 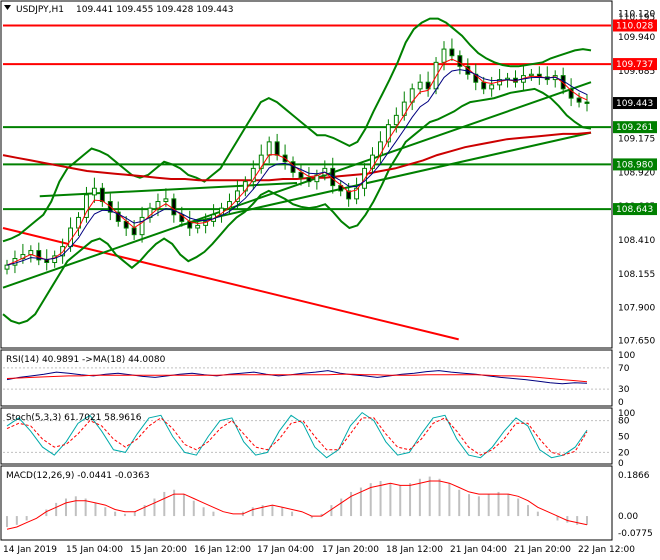 I want to click on level-price-tag: 108.980, so click(x=634, y=165).